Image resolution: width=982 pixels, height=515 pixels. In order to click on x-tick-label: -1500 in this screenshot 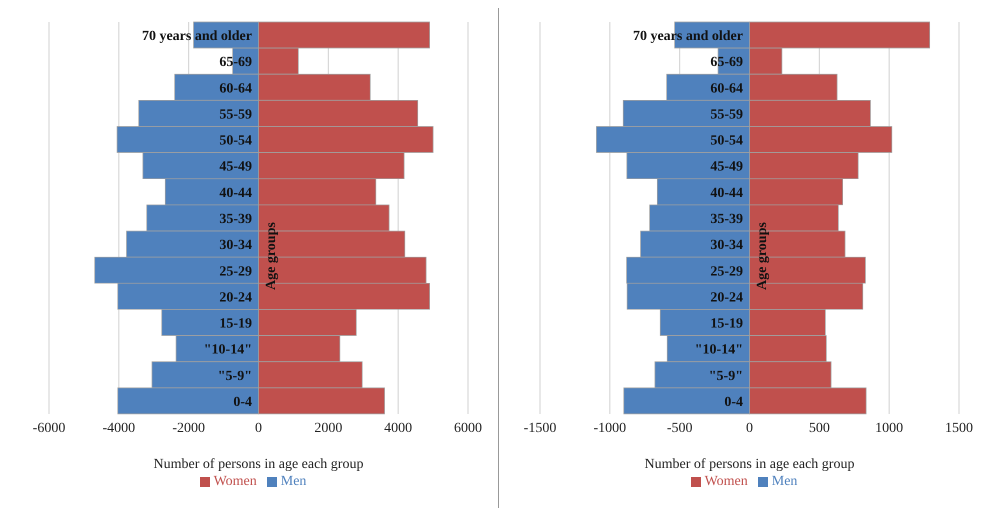, I will do `click(540, 428)`.